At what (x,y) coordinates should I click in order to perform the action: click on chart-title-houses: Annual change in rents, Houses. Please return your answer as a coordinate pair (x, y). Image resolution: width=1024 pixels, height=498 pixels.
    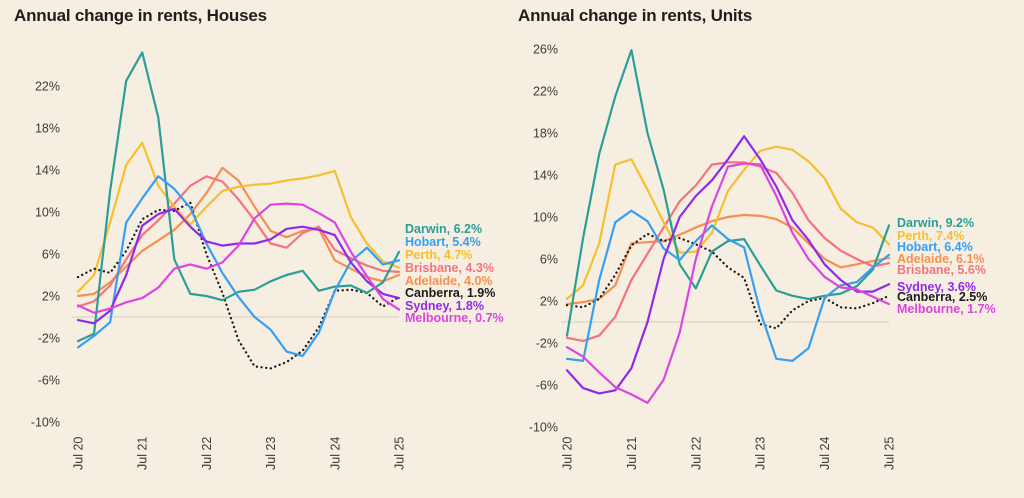
    Looking at the image, I should click on (140, 15).